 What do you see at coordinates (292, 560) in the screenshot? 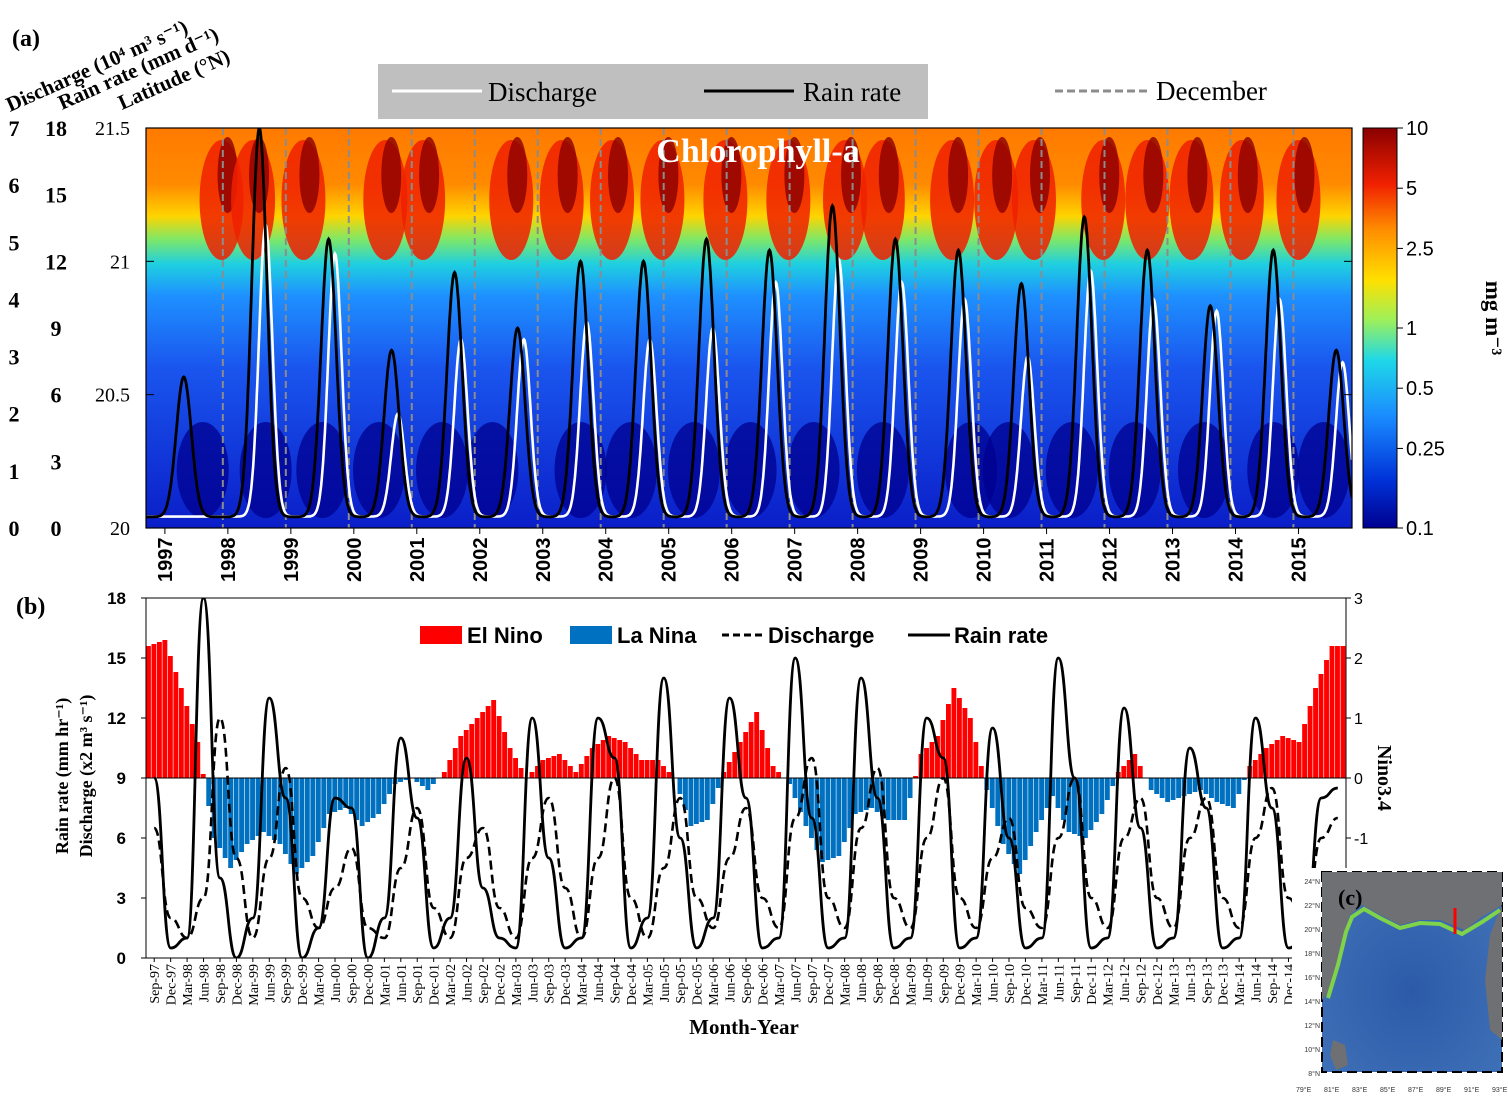
I see `year-tick-label: 1999` at bounding box center [292, 560].